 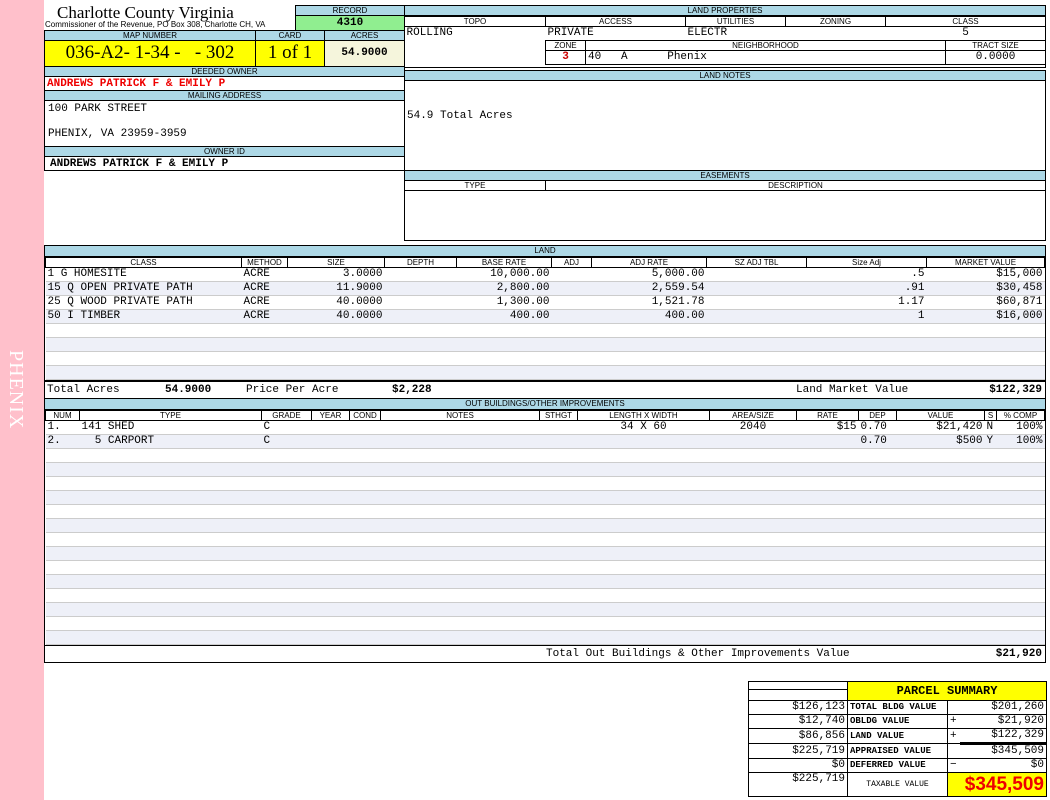 What do you see at coordinates (866, 274) in the screenshot?
I see `land-cell: .5` at bounding box center [866, 274].